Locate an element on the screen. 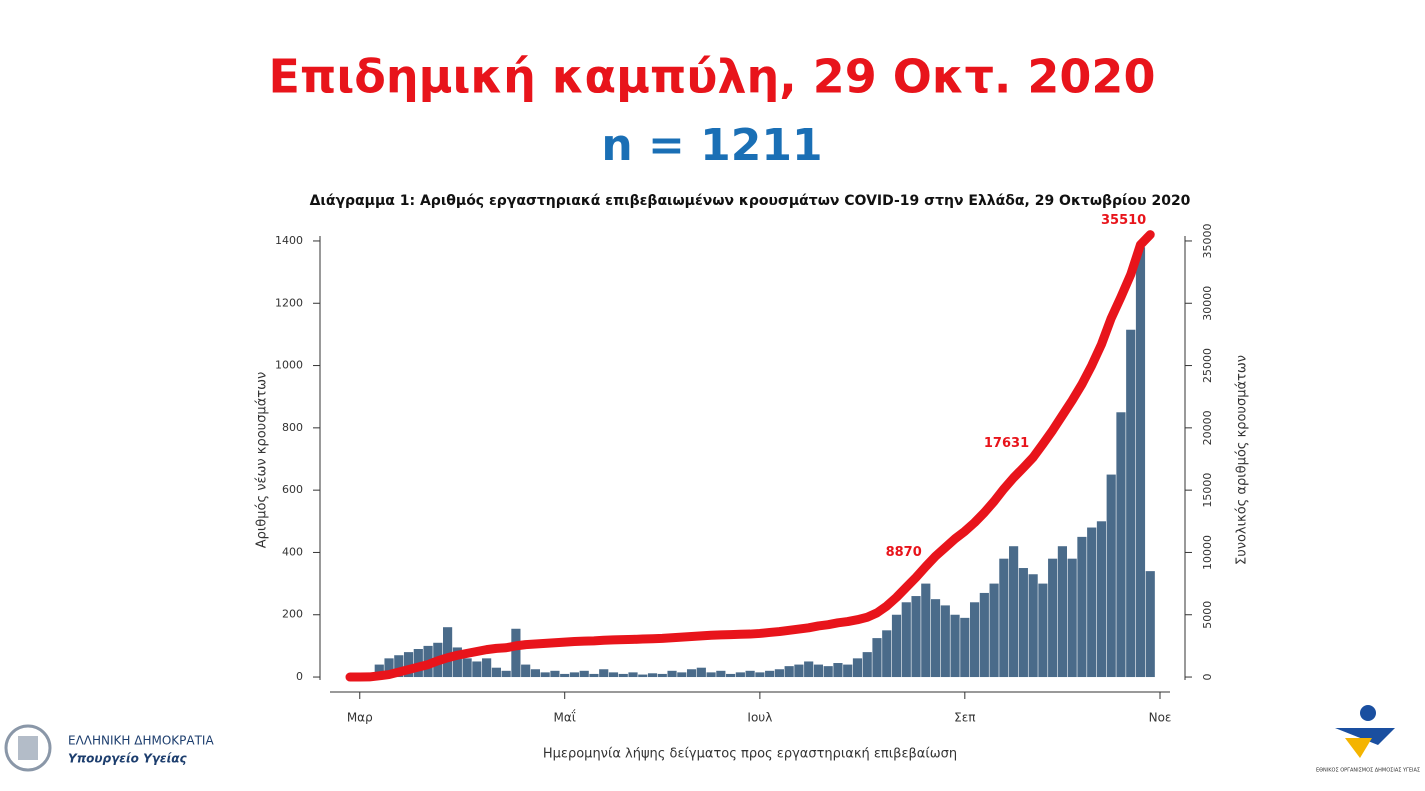 This screenshot has height=791, width=1425. slide-subtitle: n = 1211 is located at coordinates (711, 145).